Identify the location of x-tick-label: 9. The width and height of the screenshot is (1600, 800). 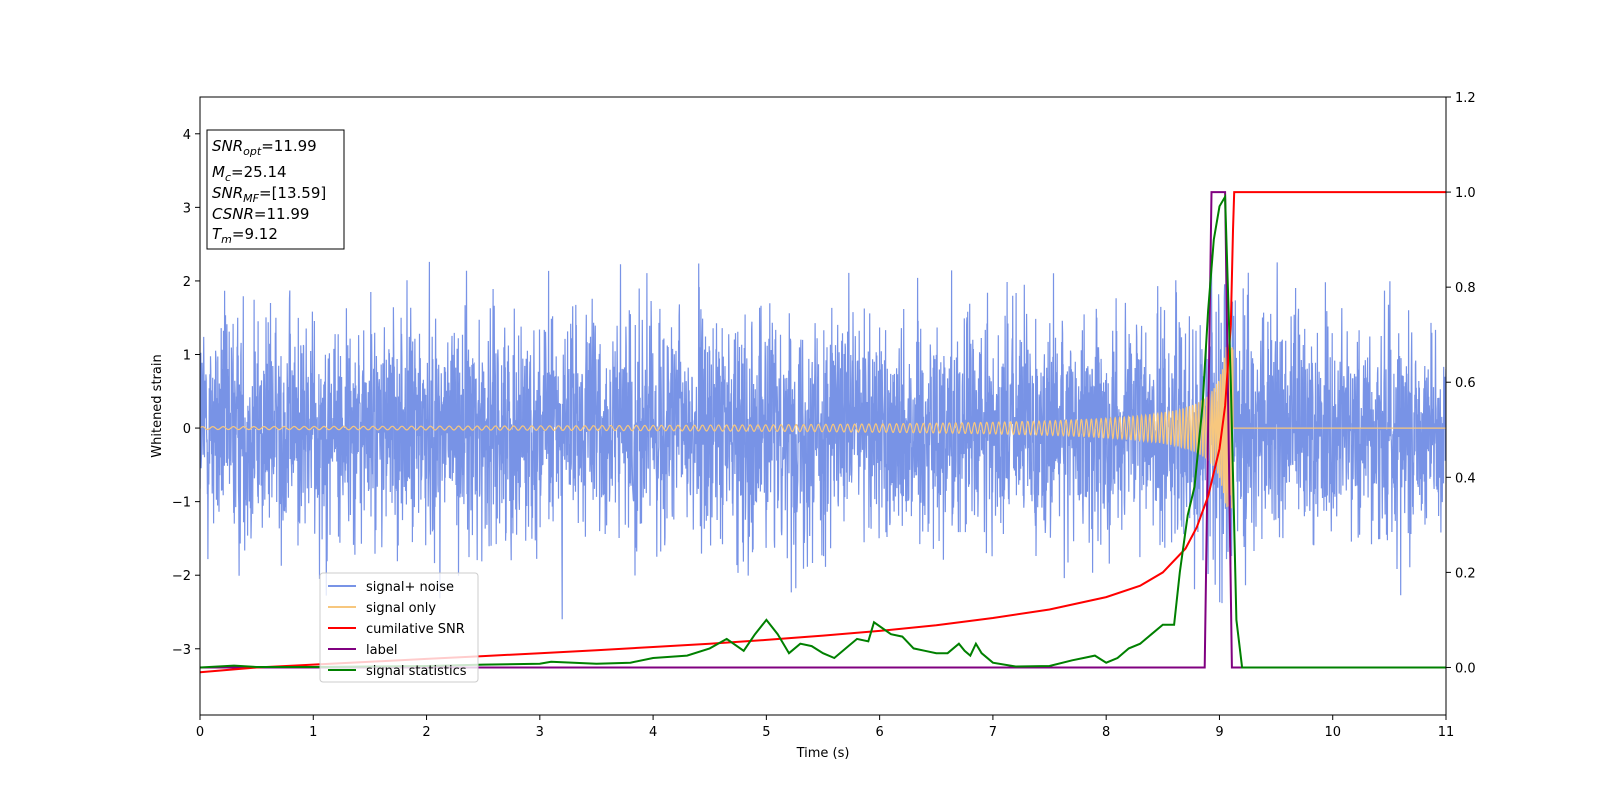
(1219, 732).